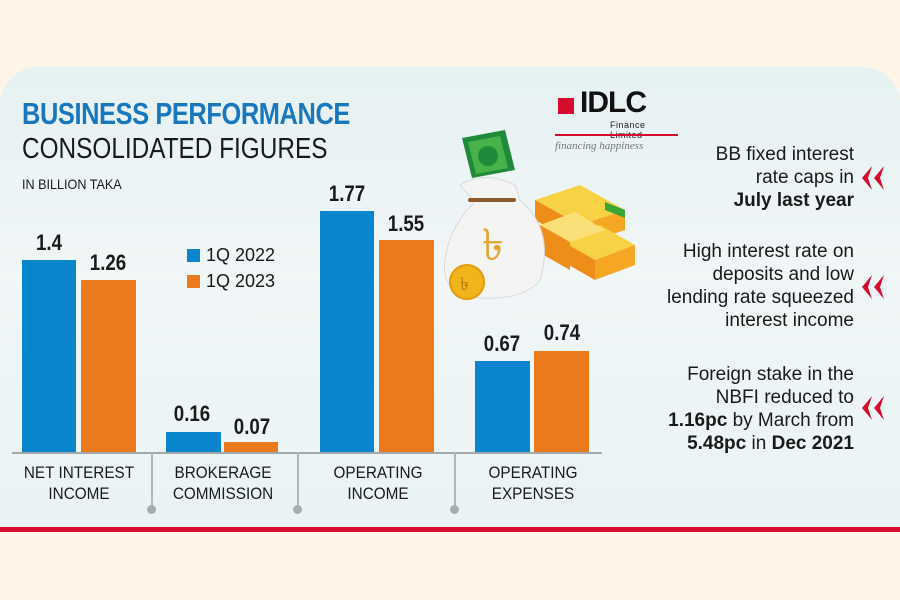  What do you see at coordinates (533, 493) in the screenshot?
I see `category-line: EXPENSES` at bounding box center [533, 493].